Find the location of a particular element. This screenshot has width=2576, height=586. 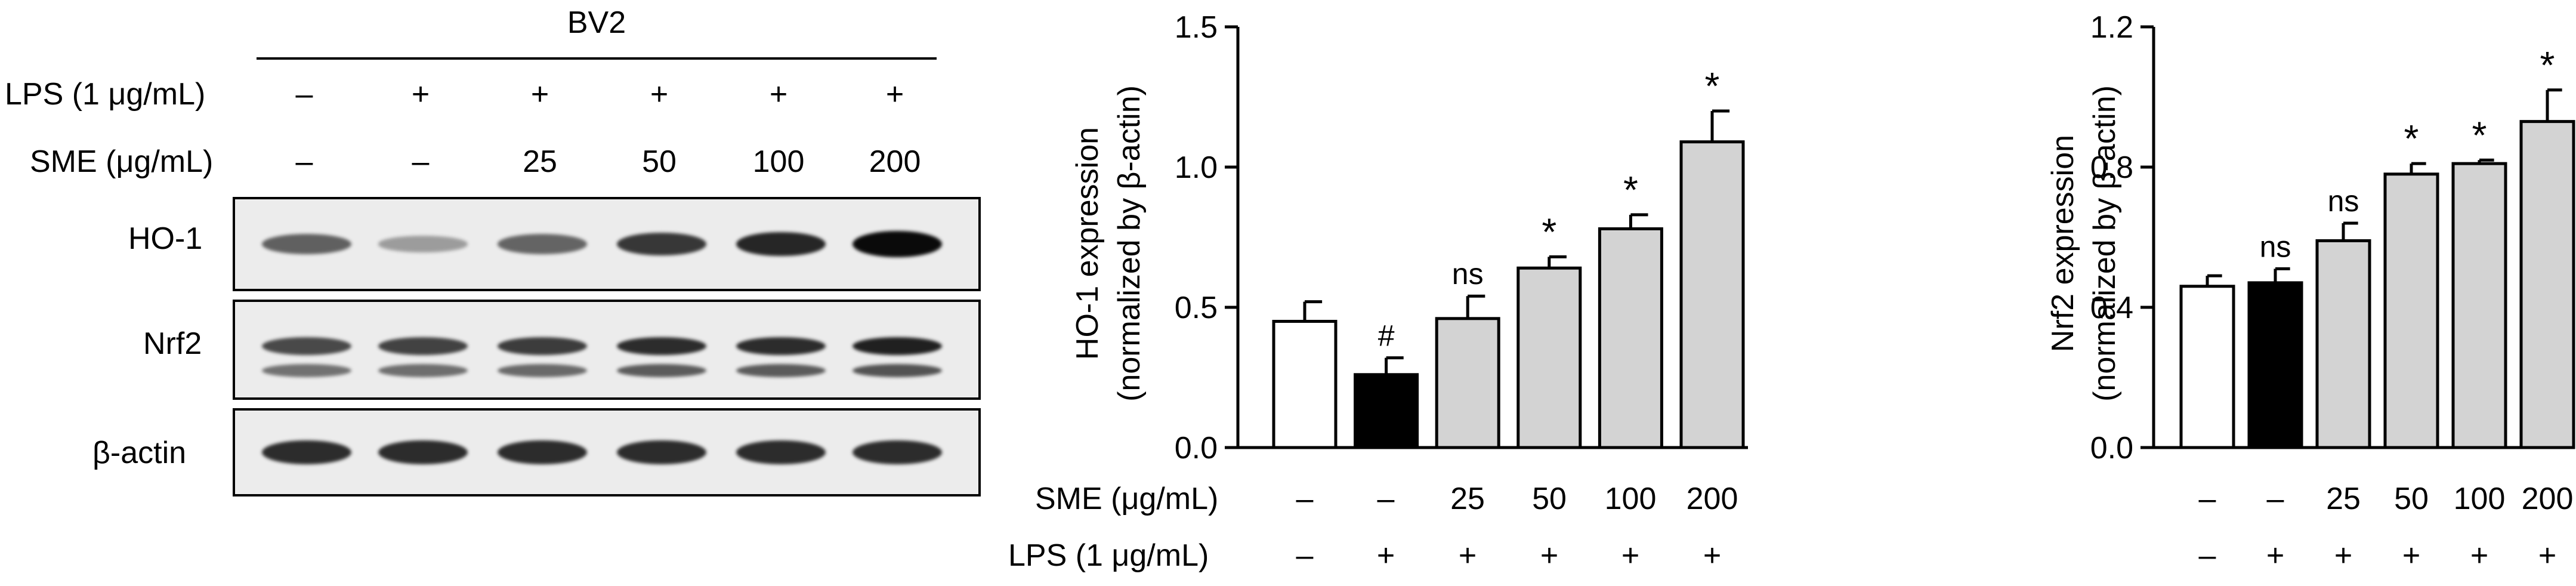

ho1-y-tick-label: 0.5 is located at coordinates (1196, 308).